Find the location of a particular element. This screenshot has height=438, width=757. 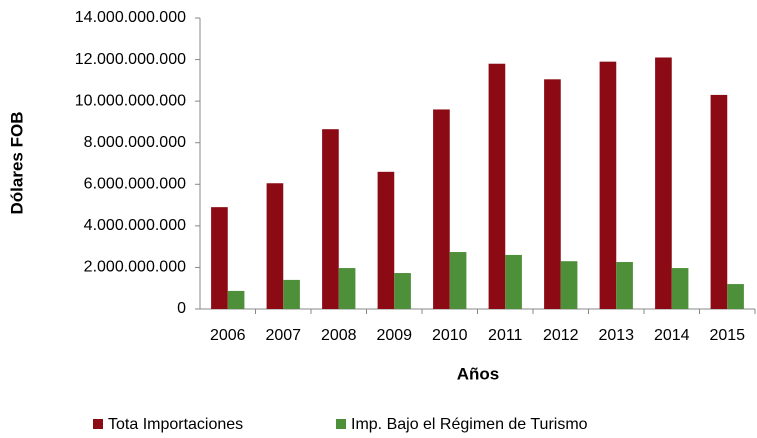

x-tick-label: 2015 is located at coordinates (727, 335).